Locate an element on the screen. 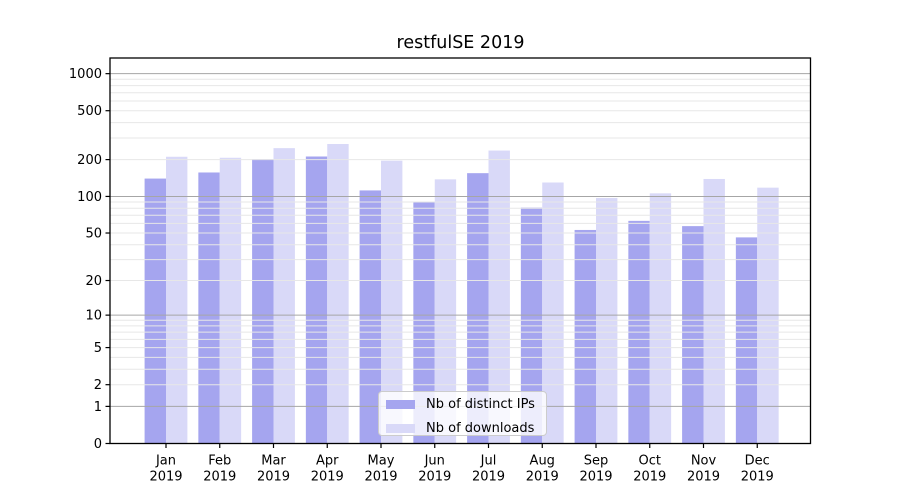 The image size is (900, 500). x-tick-label-month: May is located at coordinates (381, 461).